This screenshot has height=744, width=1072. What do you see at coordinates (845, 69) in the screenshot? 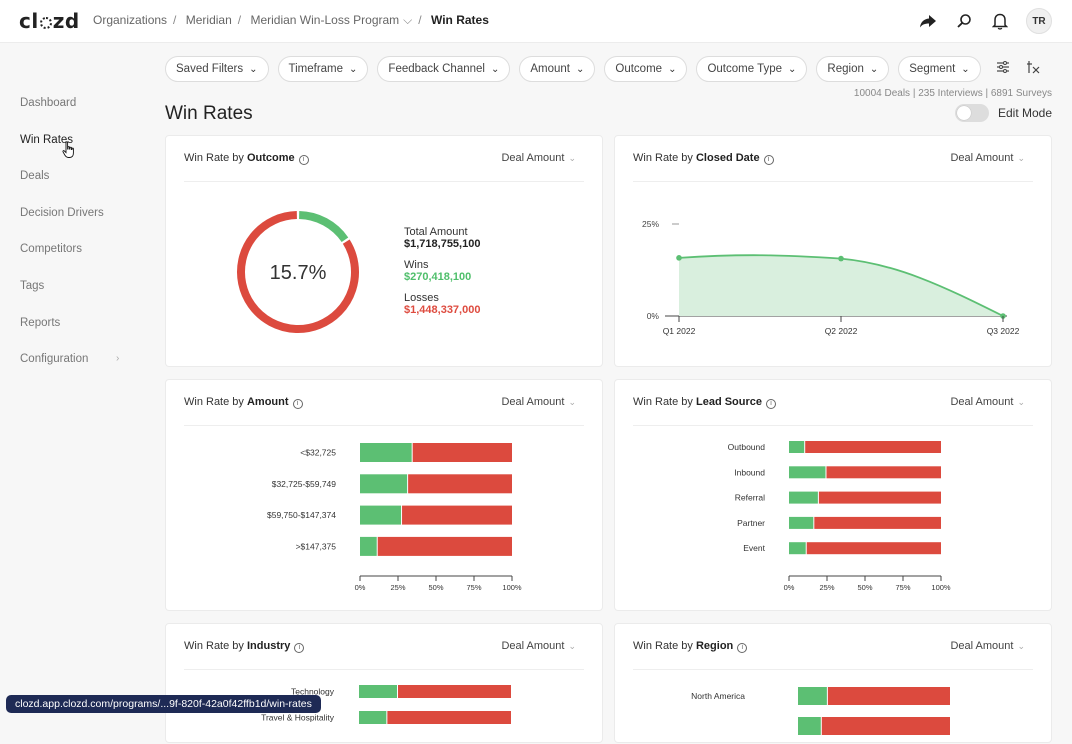
I see `filter-label: Region` at bounding box center [845, 69].